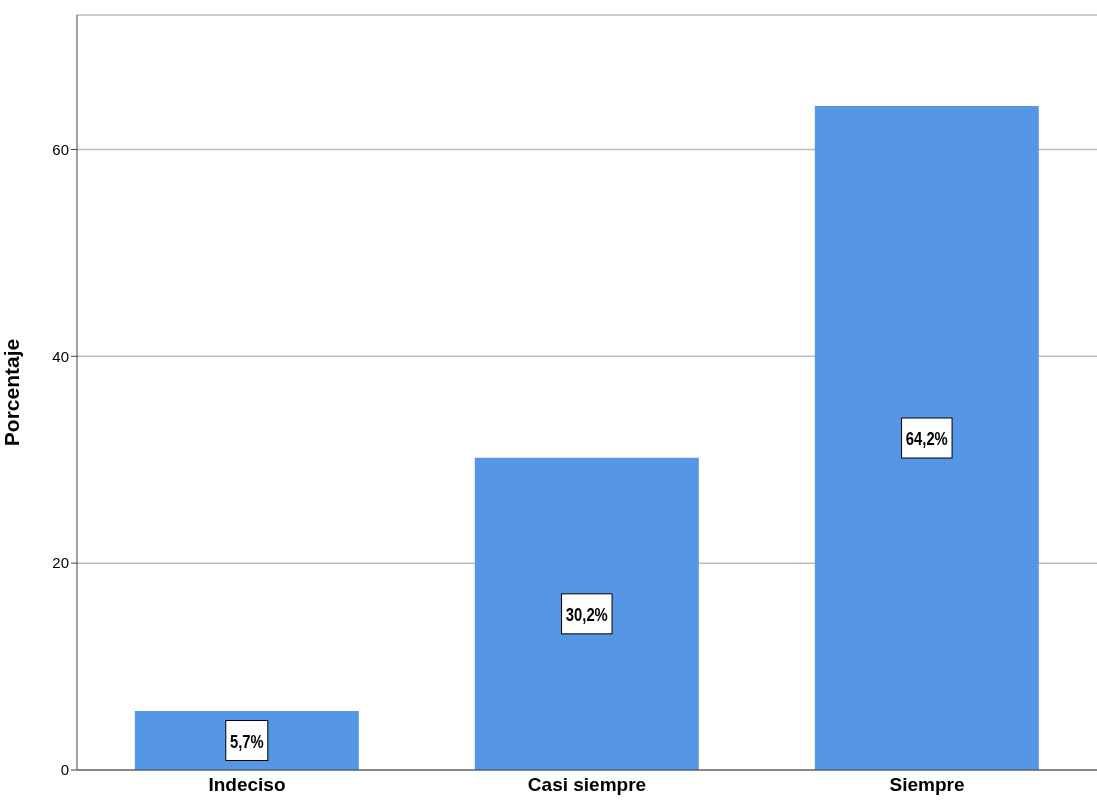  Describe the element at coordinates (246, 741) in the screenshot. I see `data-label: 5,7%` at that location.